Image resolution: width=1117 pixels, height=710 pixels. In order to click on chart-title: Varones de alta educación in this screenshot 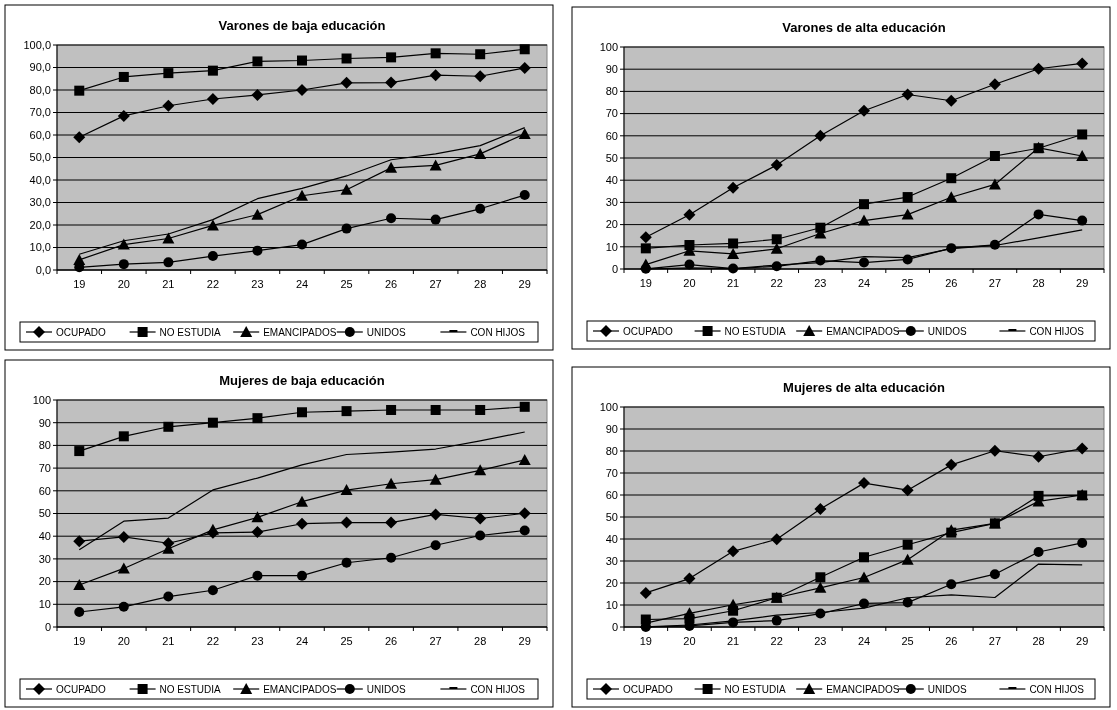, I will do `click(864, 27)`.